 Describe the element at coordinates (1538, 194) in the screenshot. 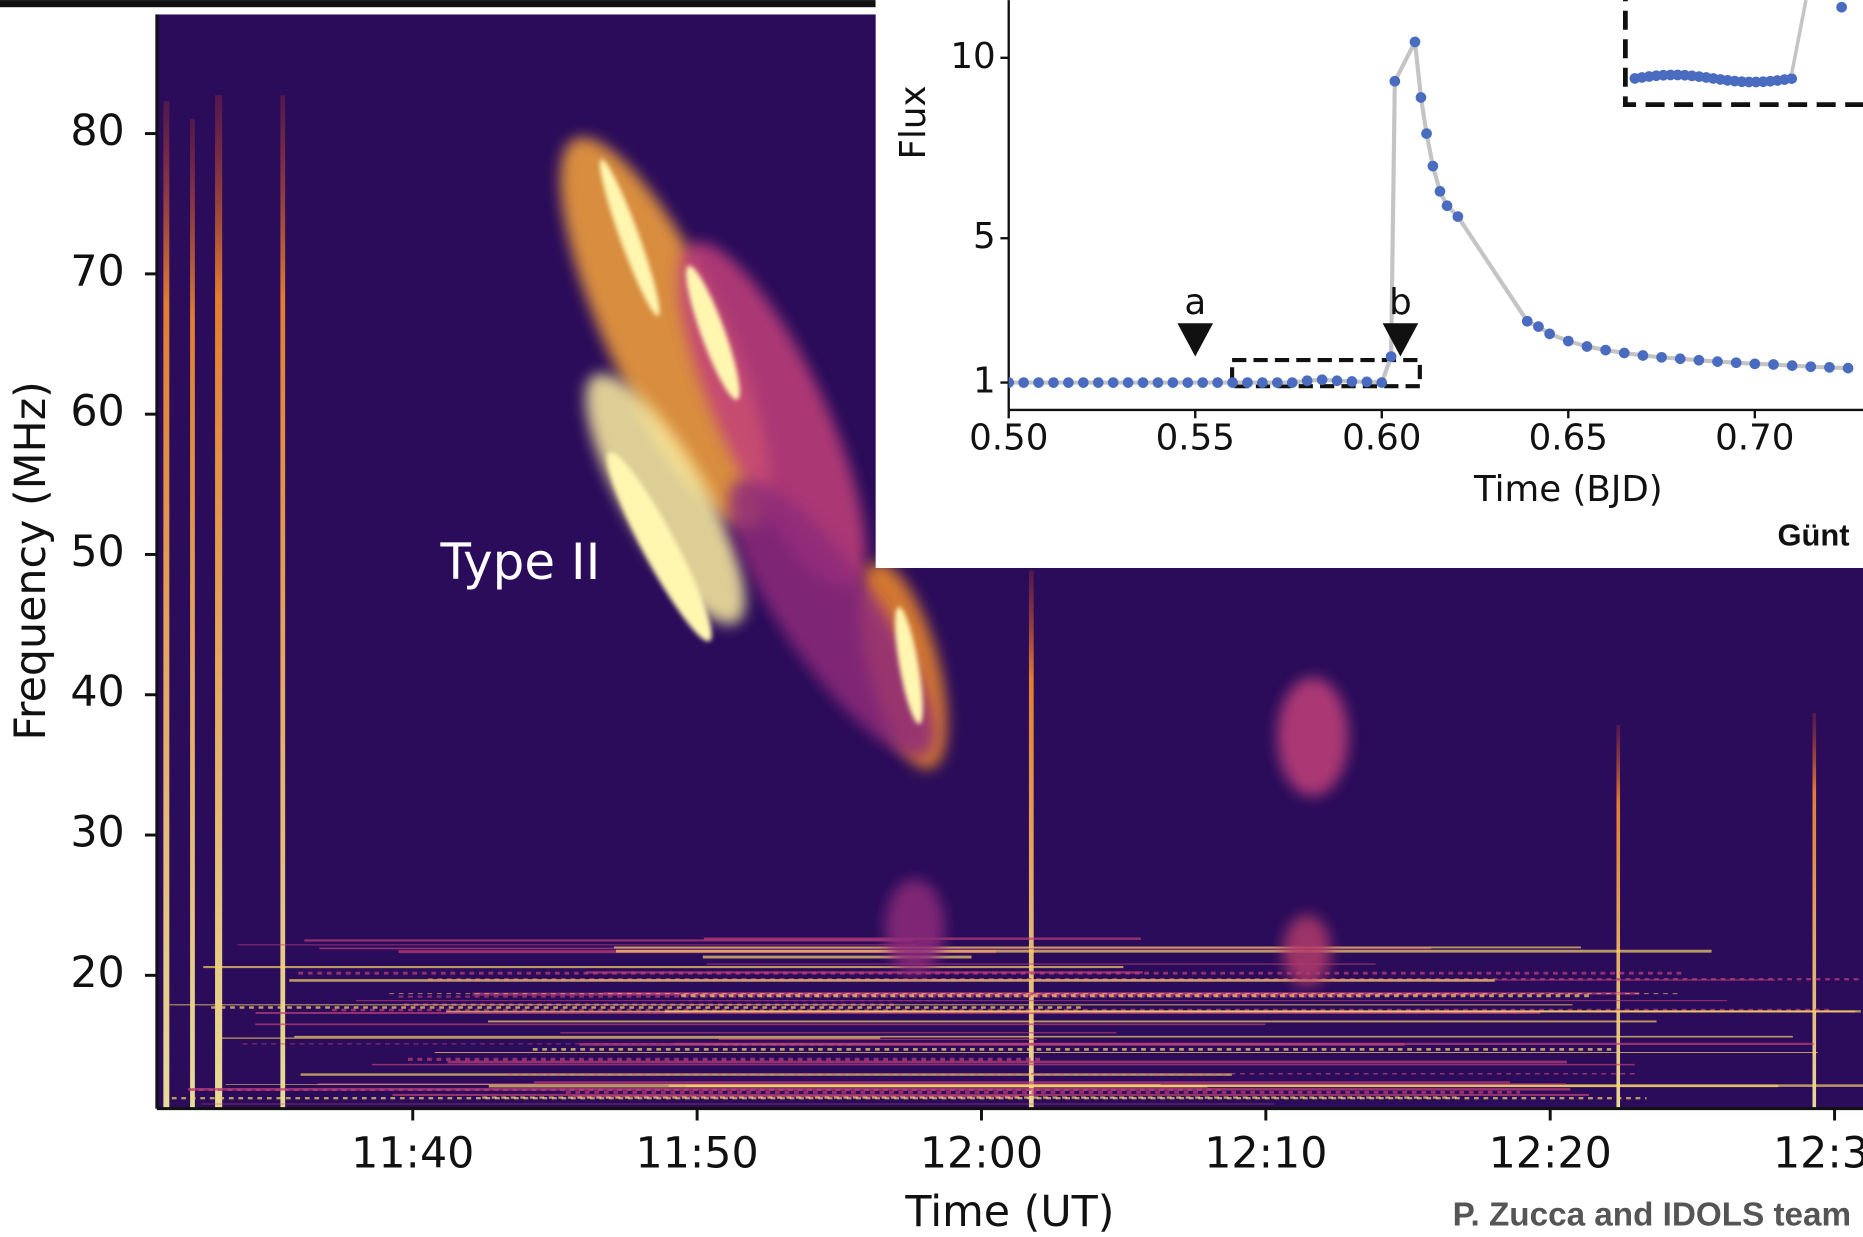

I see `zoom-inset` at that location.